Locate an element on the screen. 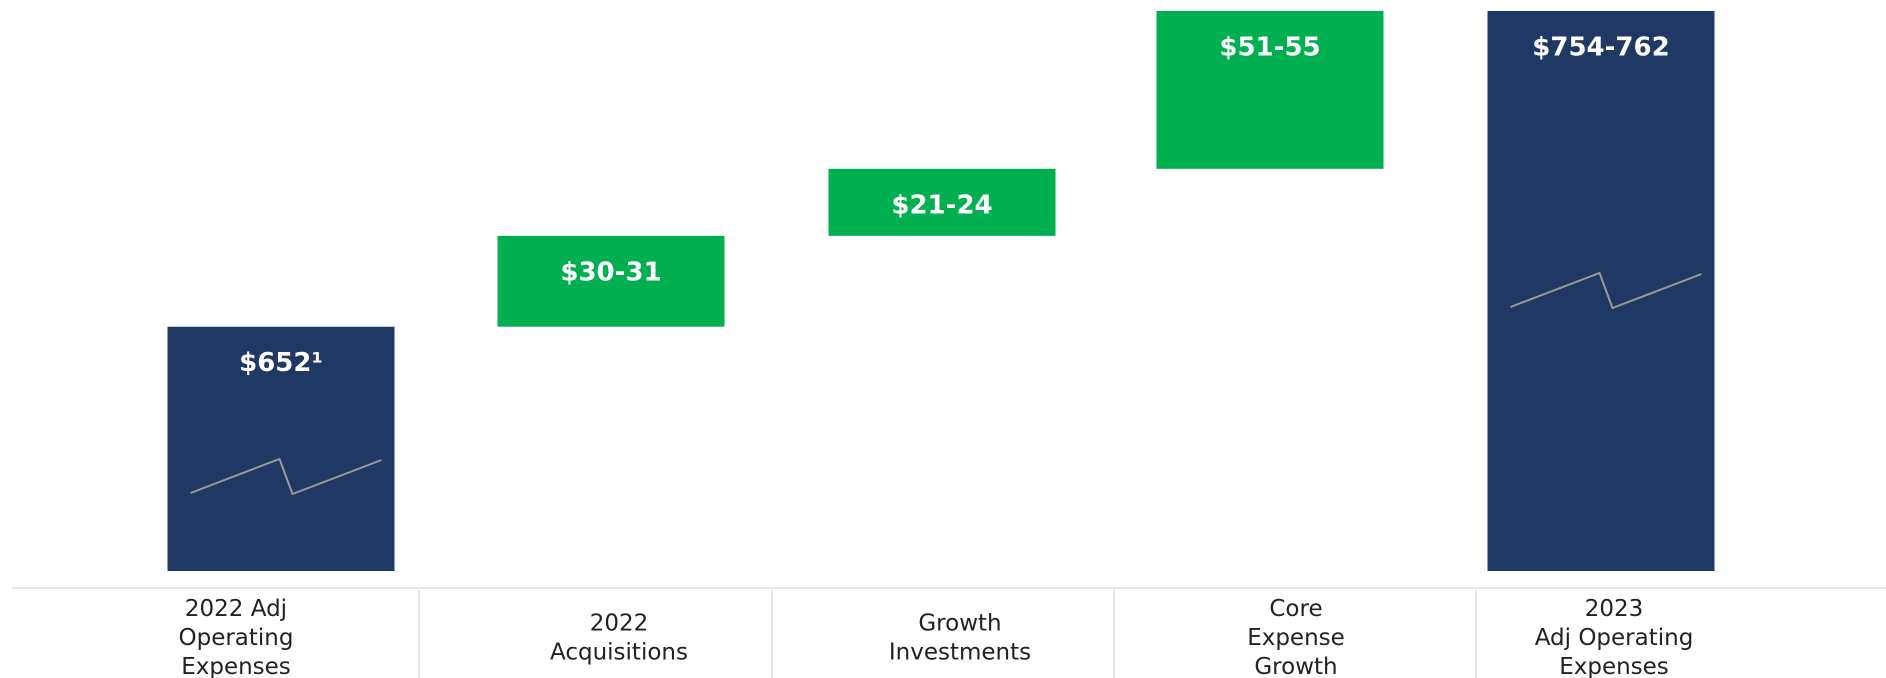 This screenshot has width=1886, height=678. label-line: 2022 Adj is located at coordinates (236, 609).